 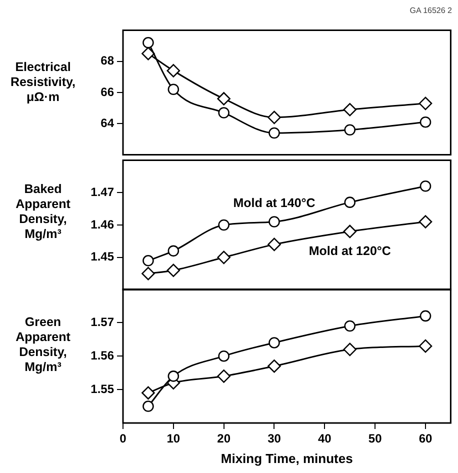 I want to click on x-tick-label: 50, so click(x=375, y=439).